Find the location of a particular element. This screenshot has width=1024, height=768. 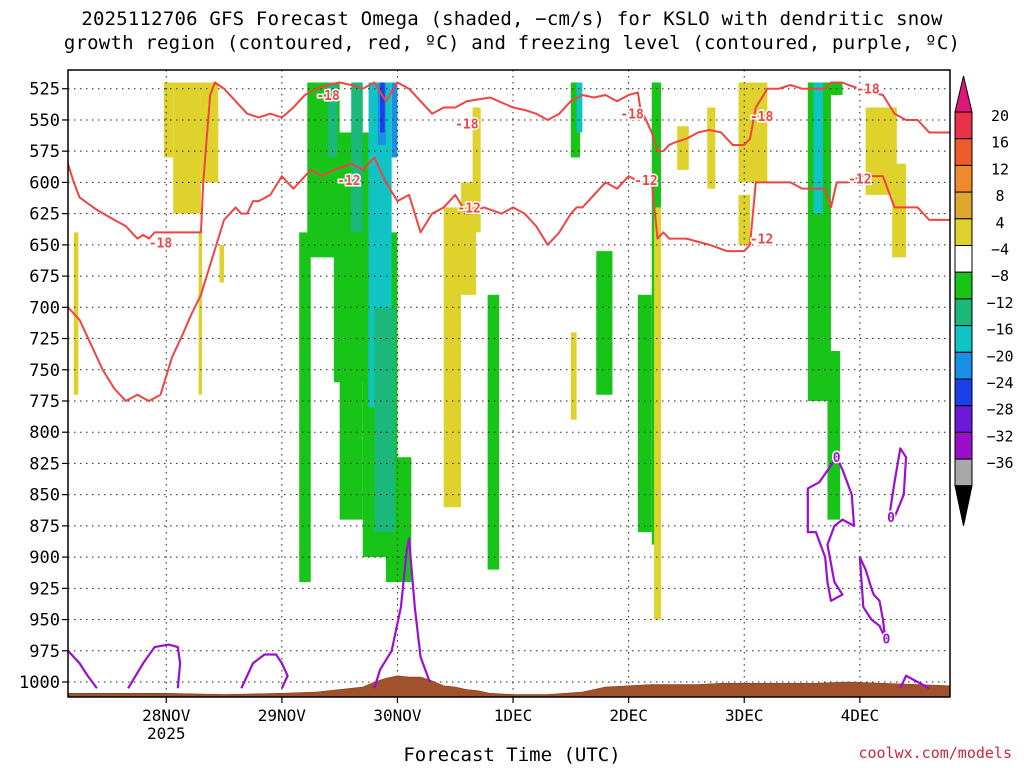

colorbar-label: 4 is located at coordinates (999, 223).